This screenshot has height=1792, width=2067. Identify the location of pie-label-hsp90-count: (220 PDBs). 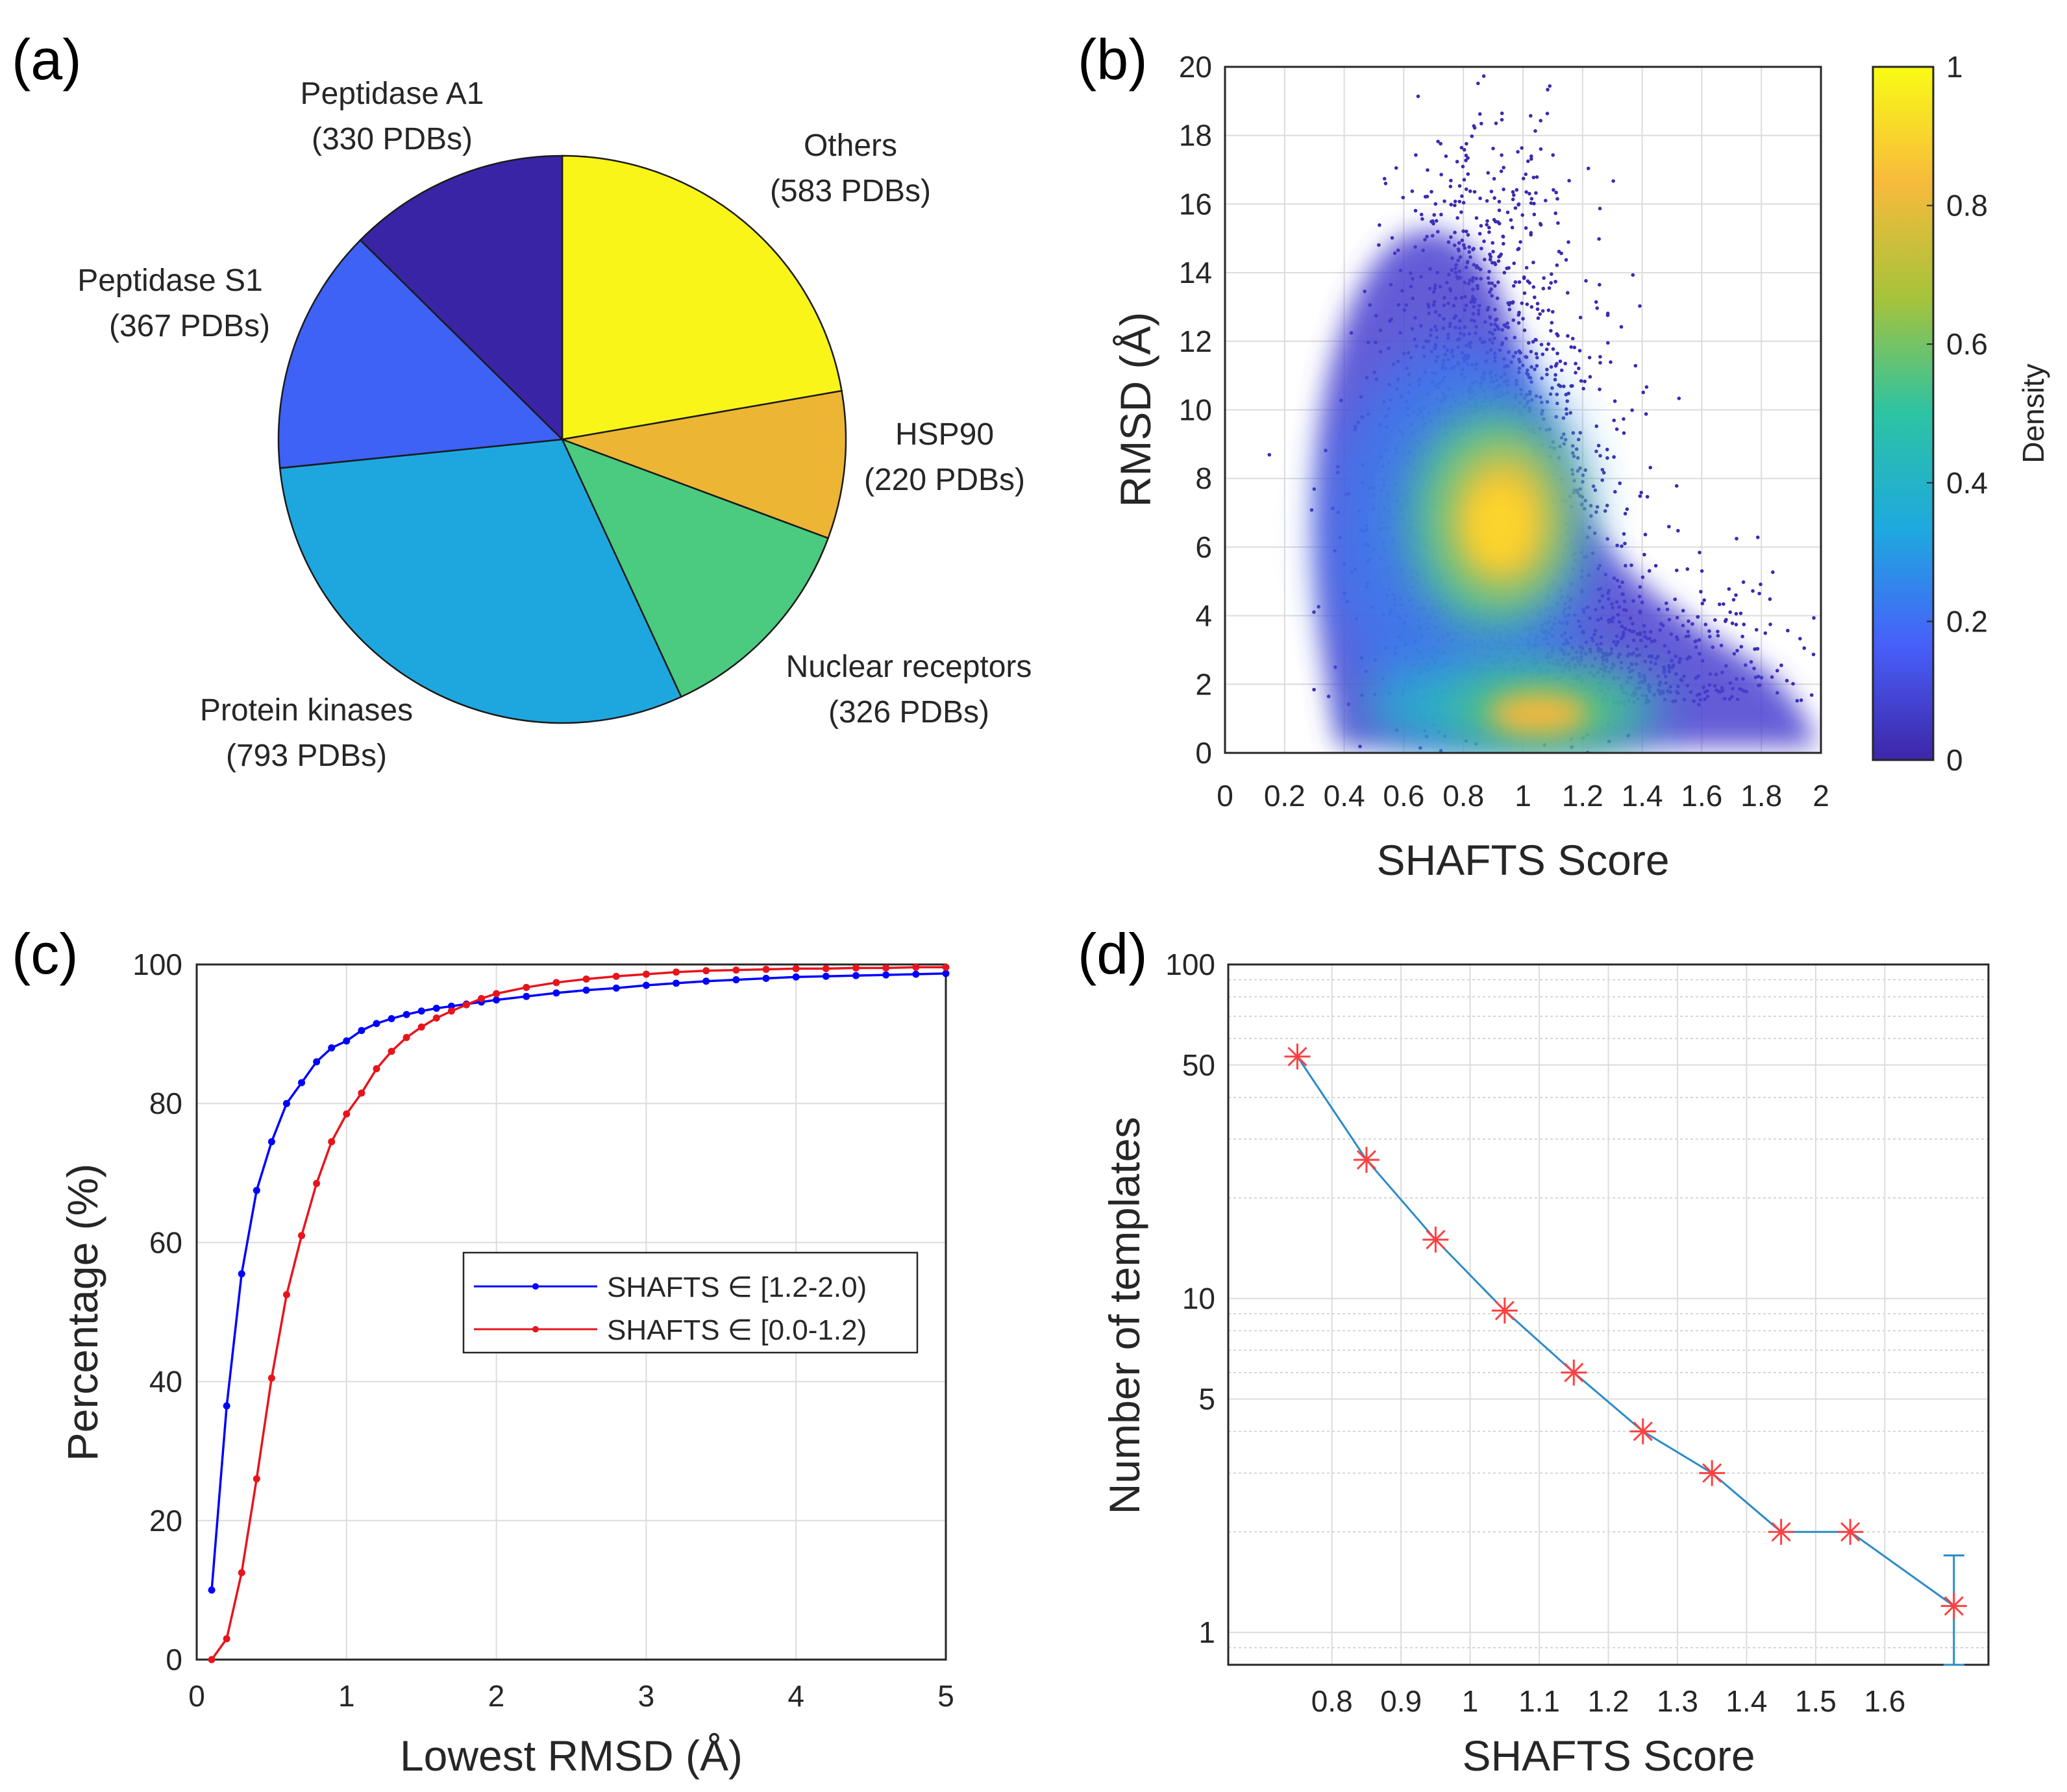
(944, 480).